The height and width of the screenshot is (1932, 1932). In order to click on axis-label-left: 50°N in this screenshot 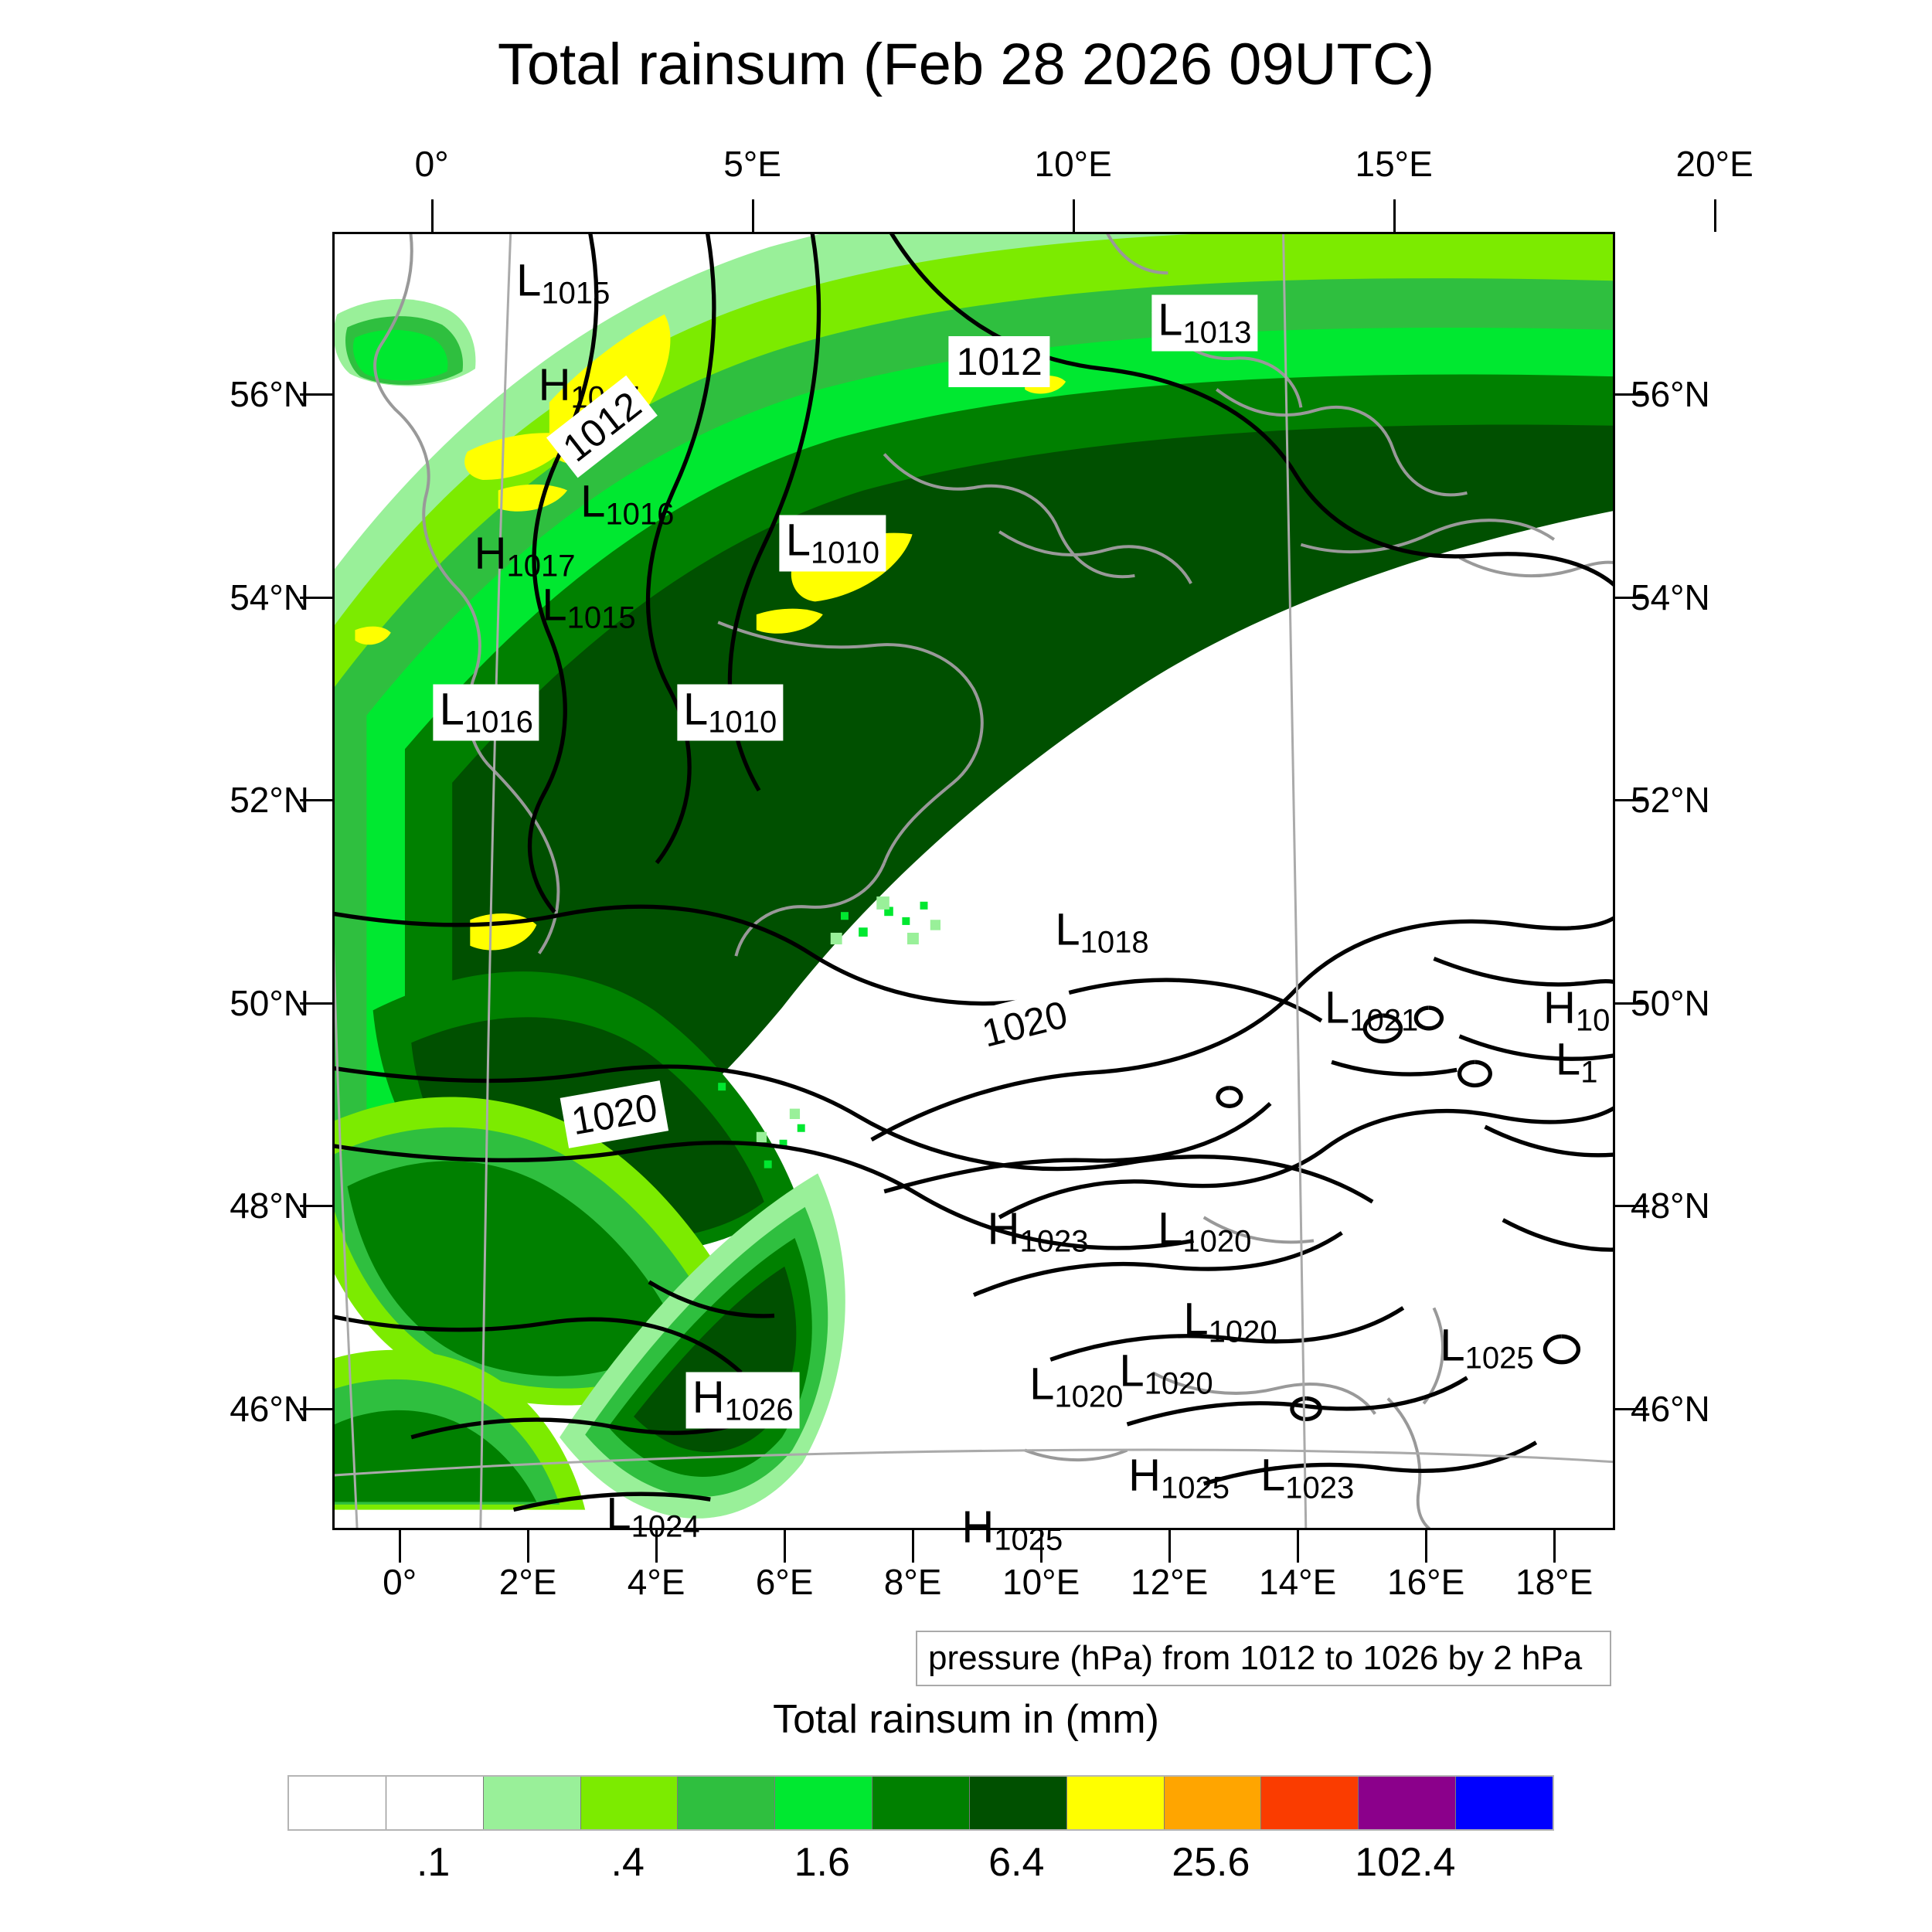, I will do `click(269, 1003)`.